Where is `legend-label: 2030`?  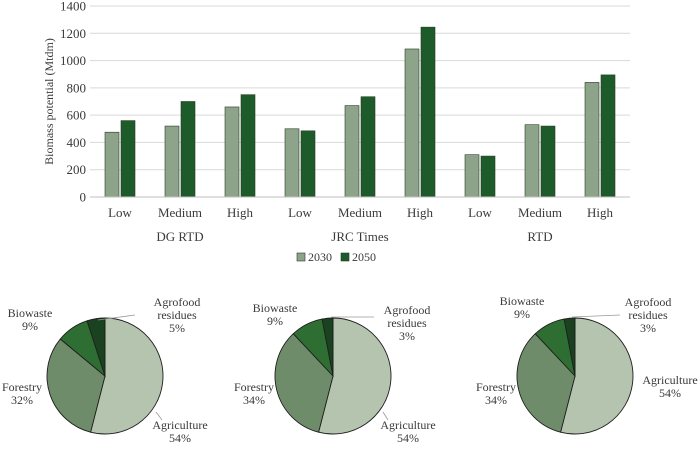 legend-label: 2030 is located at coordinates (320, 257).